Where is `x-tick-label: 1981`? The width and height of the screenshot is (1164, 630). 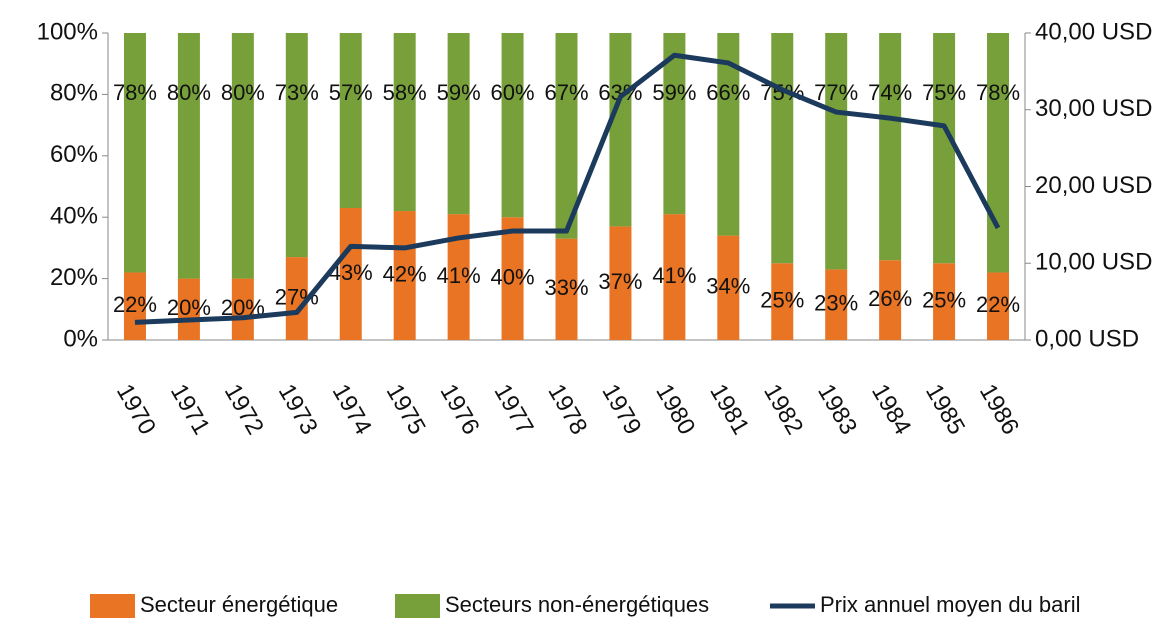
x-tick-label: 1981 is located at coordinates (729, 410).